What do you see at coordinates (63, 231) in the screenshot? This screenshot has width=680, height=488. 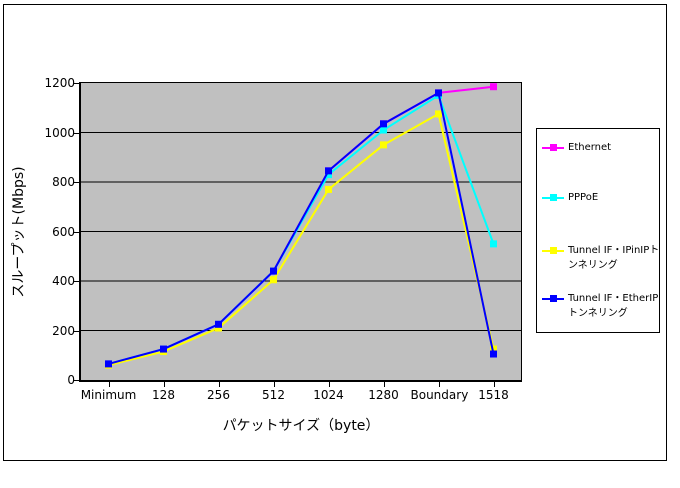 I see `y-tick-label: 600` at bounding box center [63, 231].